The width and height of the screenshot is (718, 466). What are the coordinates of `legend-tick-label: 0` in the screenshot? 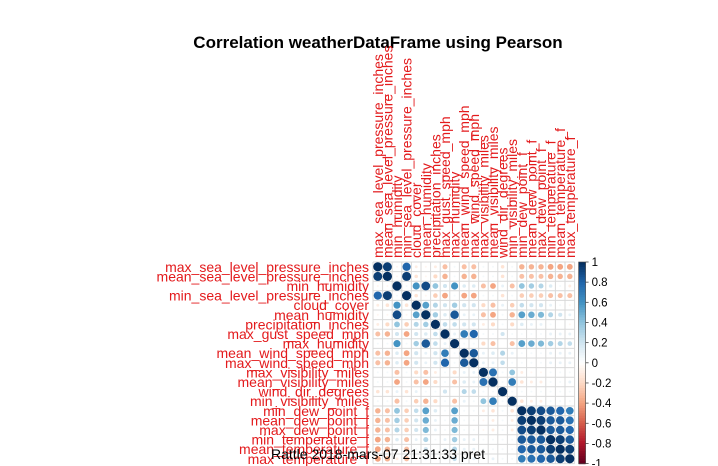 It's located at (595, 364).